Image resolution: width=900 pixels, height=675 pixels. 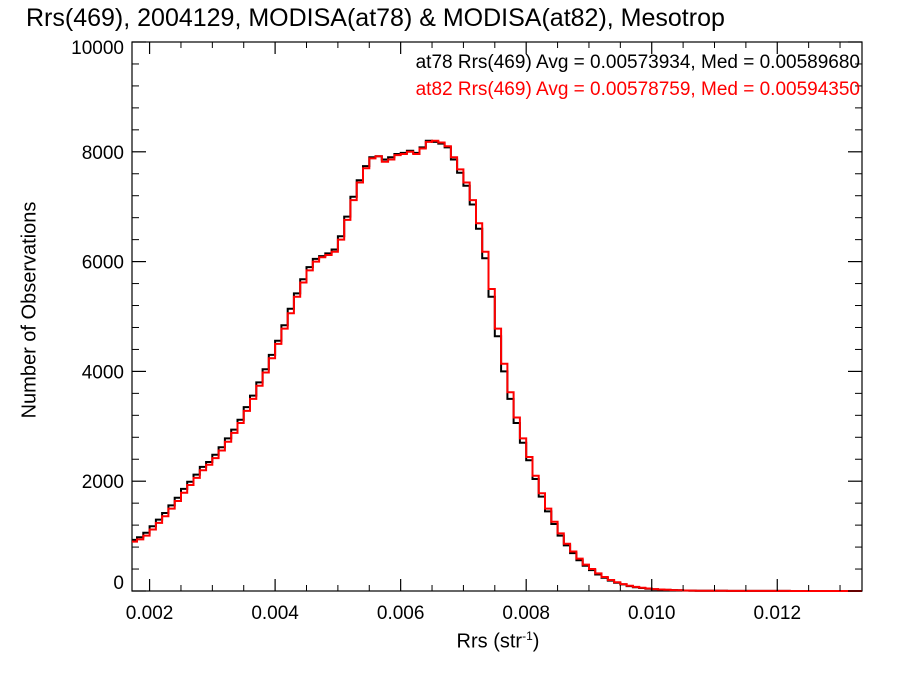 I want to click on x-axis-label-text: Rrs (str, so click(x=489, y=641).